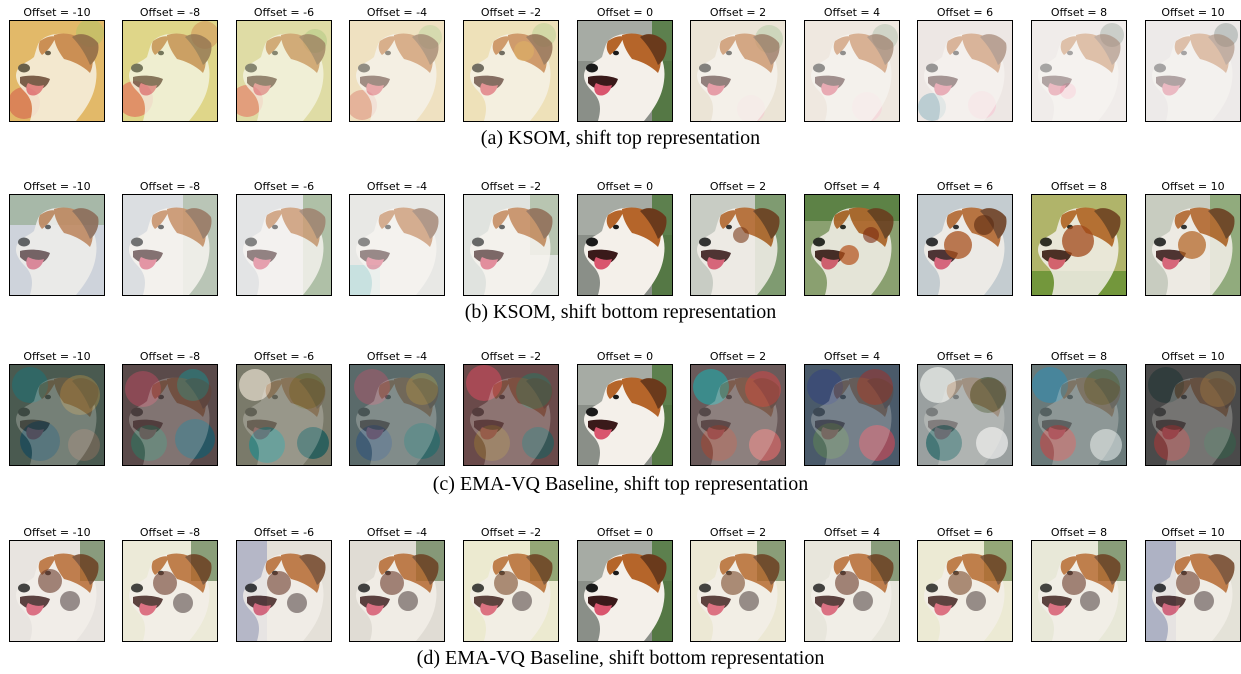 The width and height of the screenshot is (1241, 674). Describe the element at coordinates (620, 138) in the screenshot. I see `panel-caption: (a) KSOM, shift top representation` at that location.